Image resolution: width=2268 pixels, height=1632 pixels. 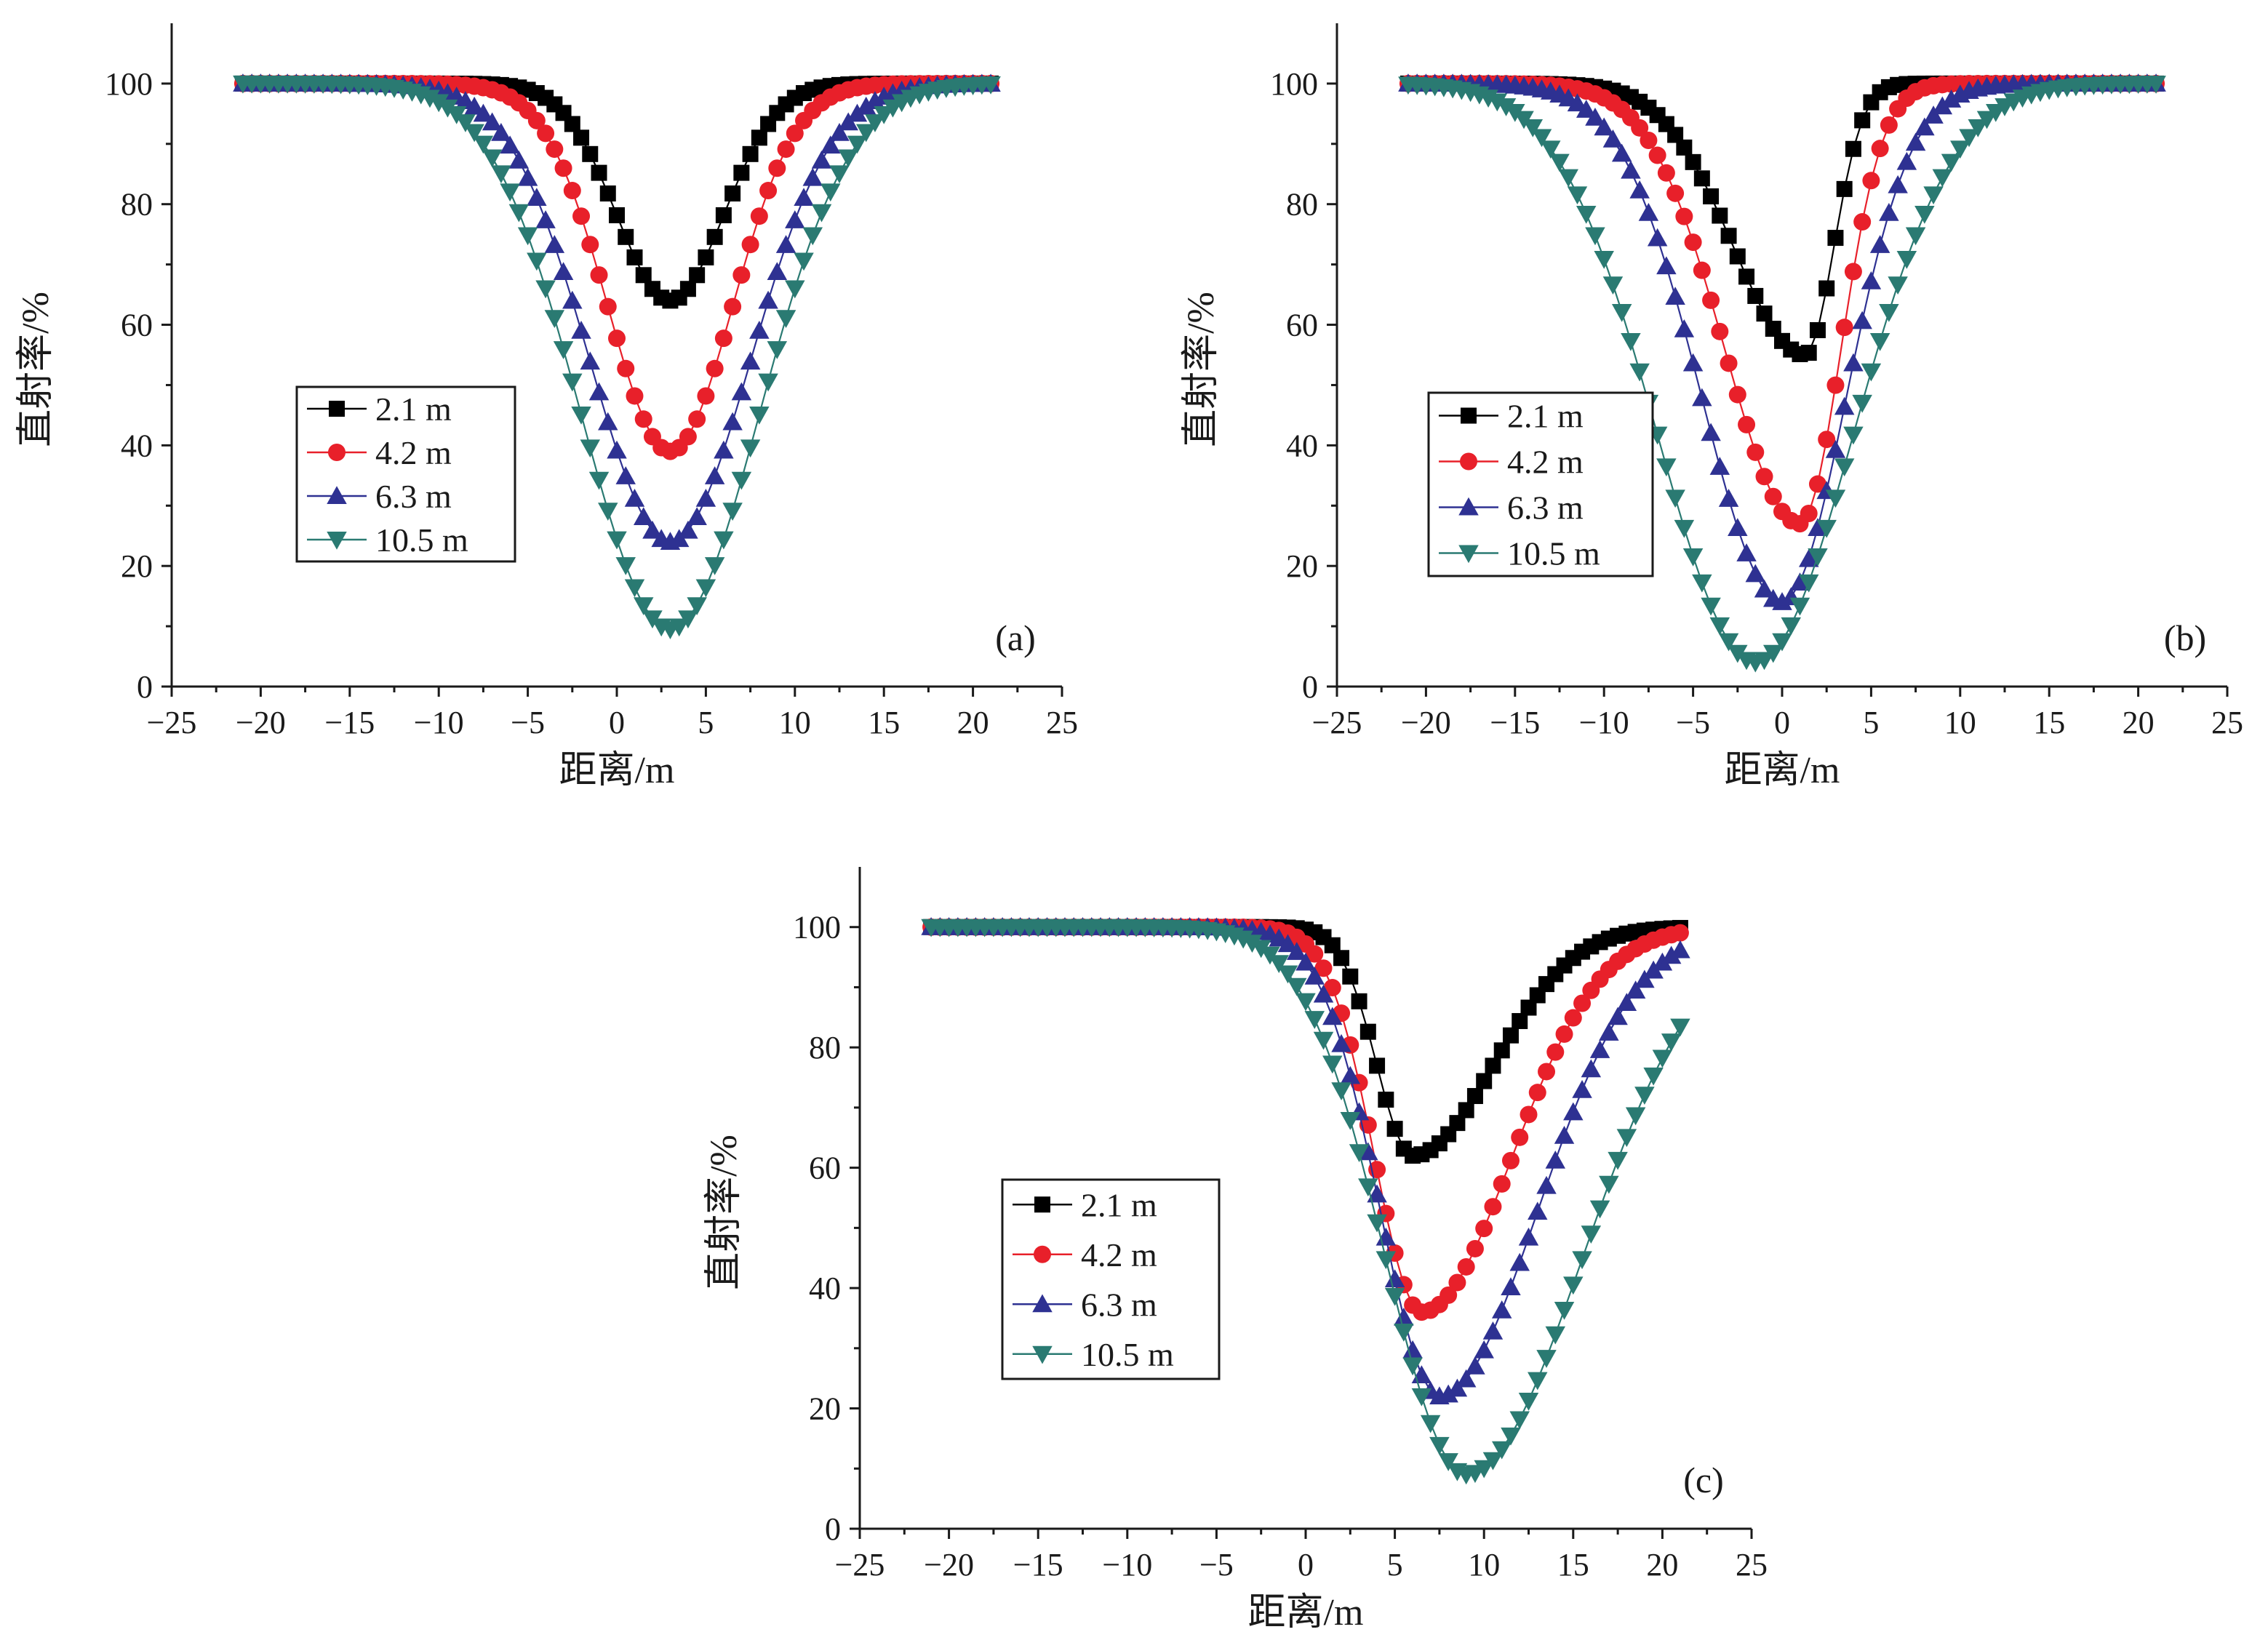 I want to click on x-tick-label: 10, so click(x=795, y=722).